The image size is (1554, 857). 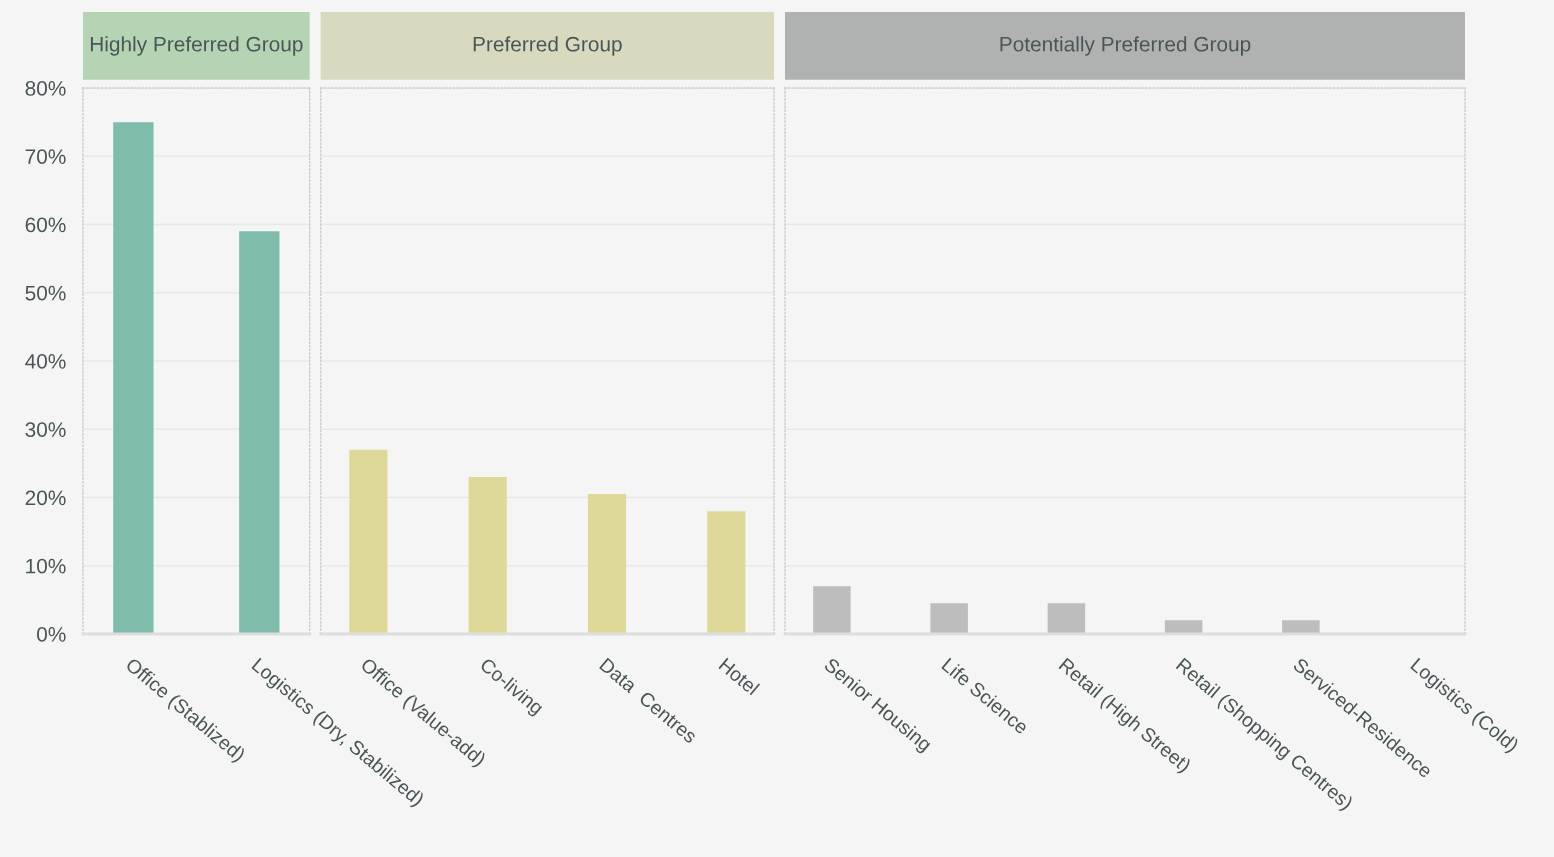 What do you see at coordinates (45, 225) in the screenshot?
I see `y-tick-label: 60%` at bounding box center [45, 225].